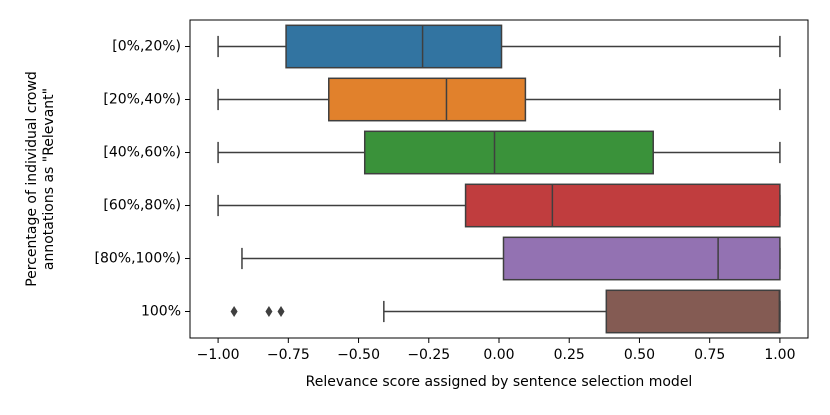 The width and height of the screenshot is (830, 415). What do you see at coordinates (142, 153) in the screenshot?
I see `y-tick-label: [40%,60%)` at bounding box center [142, 153].